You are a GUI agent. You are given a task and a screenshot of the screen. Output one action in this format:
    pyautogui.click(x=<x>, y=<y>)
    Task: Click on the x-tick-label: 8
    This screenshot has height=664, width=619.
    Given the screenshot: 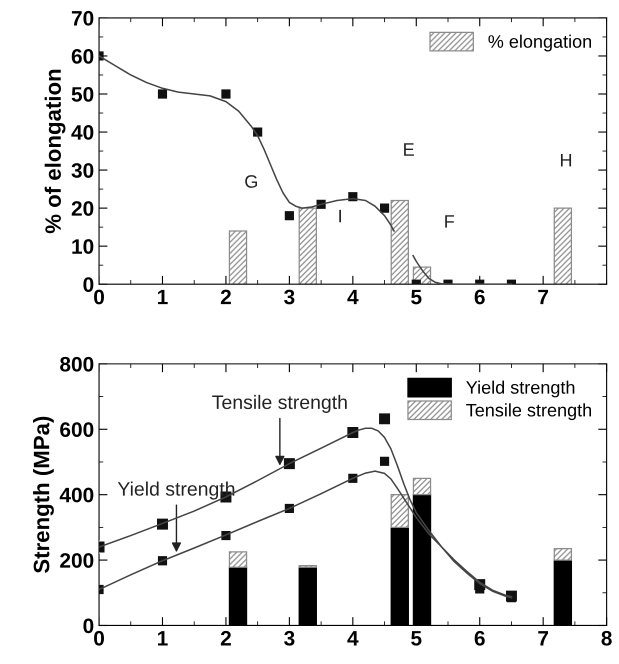 What is the action you would take?
    pyautogui.click(x=606, y=638)
    